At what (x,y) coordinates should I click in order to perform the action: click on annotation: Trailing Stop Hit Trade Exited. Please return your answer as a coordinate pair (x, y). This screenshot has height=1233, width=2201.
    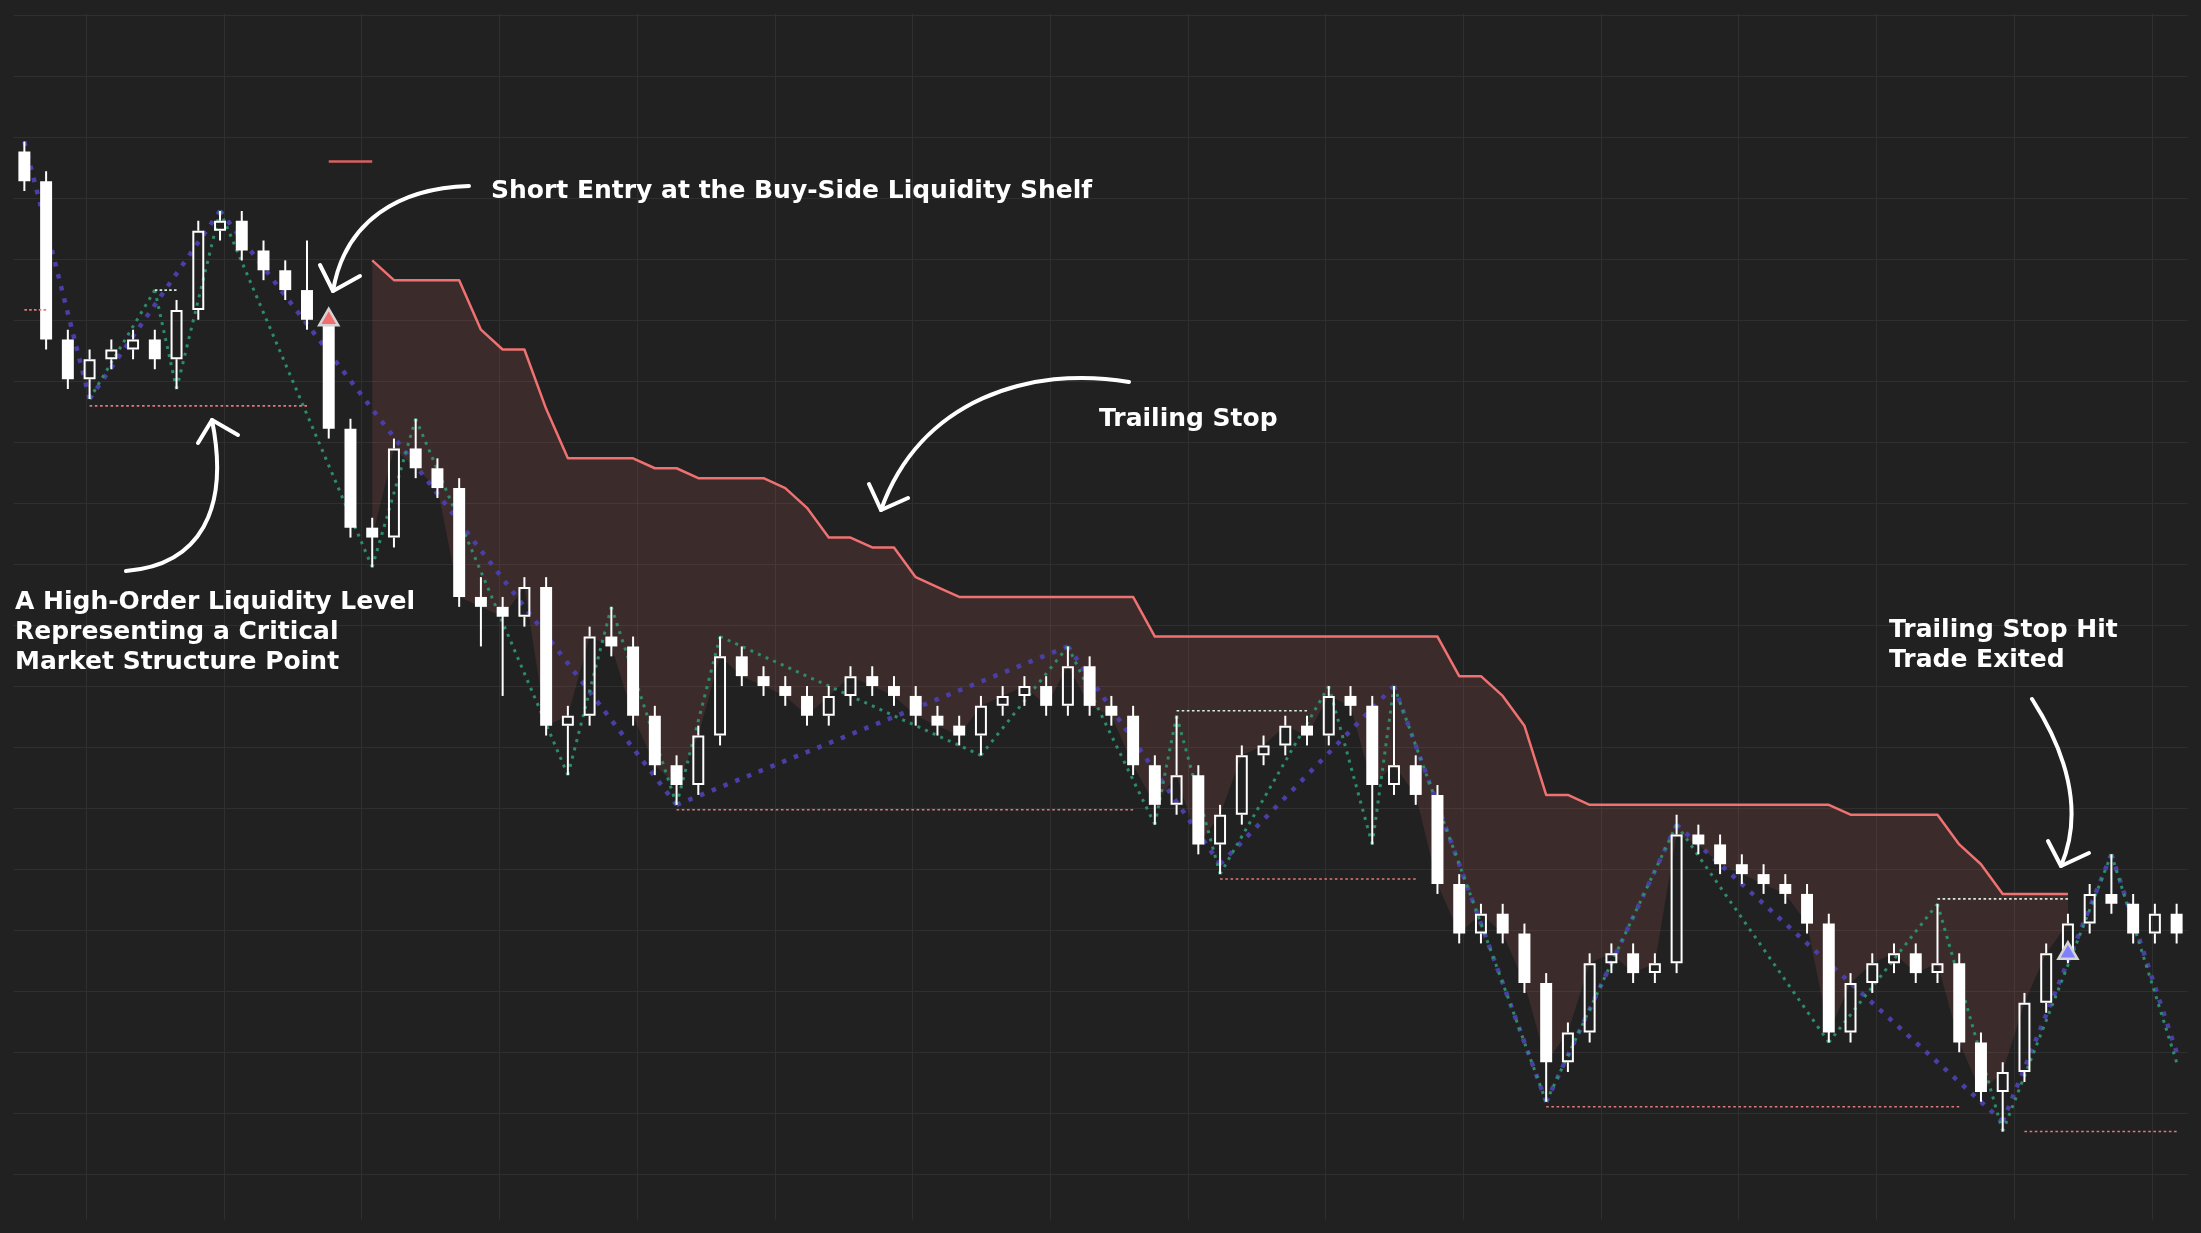
    Looking at the image, I should click on (2004, 644).